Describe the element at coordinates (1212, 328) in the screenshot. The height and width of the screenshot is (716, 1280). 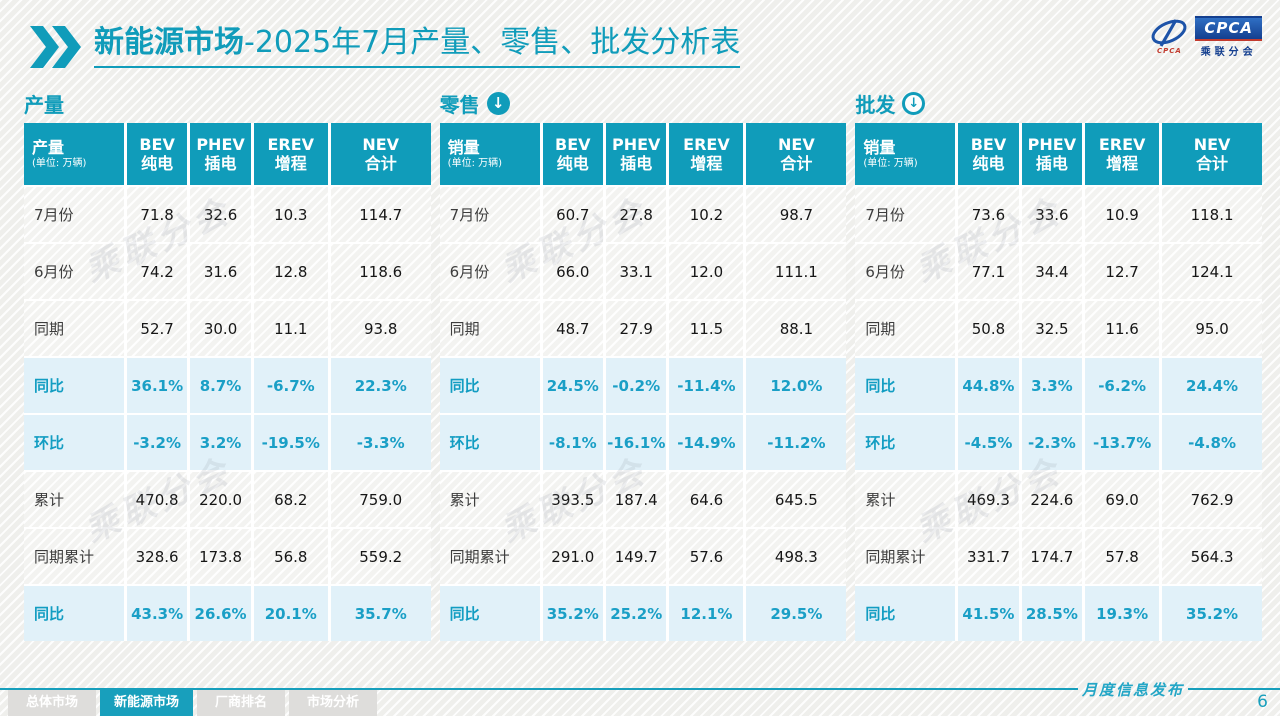
I see `value-cell: 95.0` at that location.